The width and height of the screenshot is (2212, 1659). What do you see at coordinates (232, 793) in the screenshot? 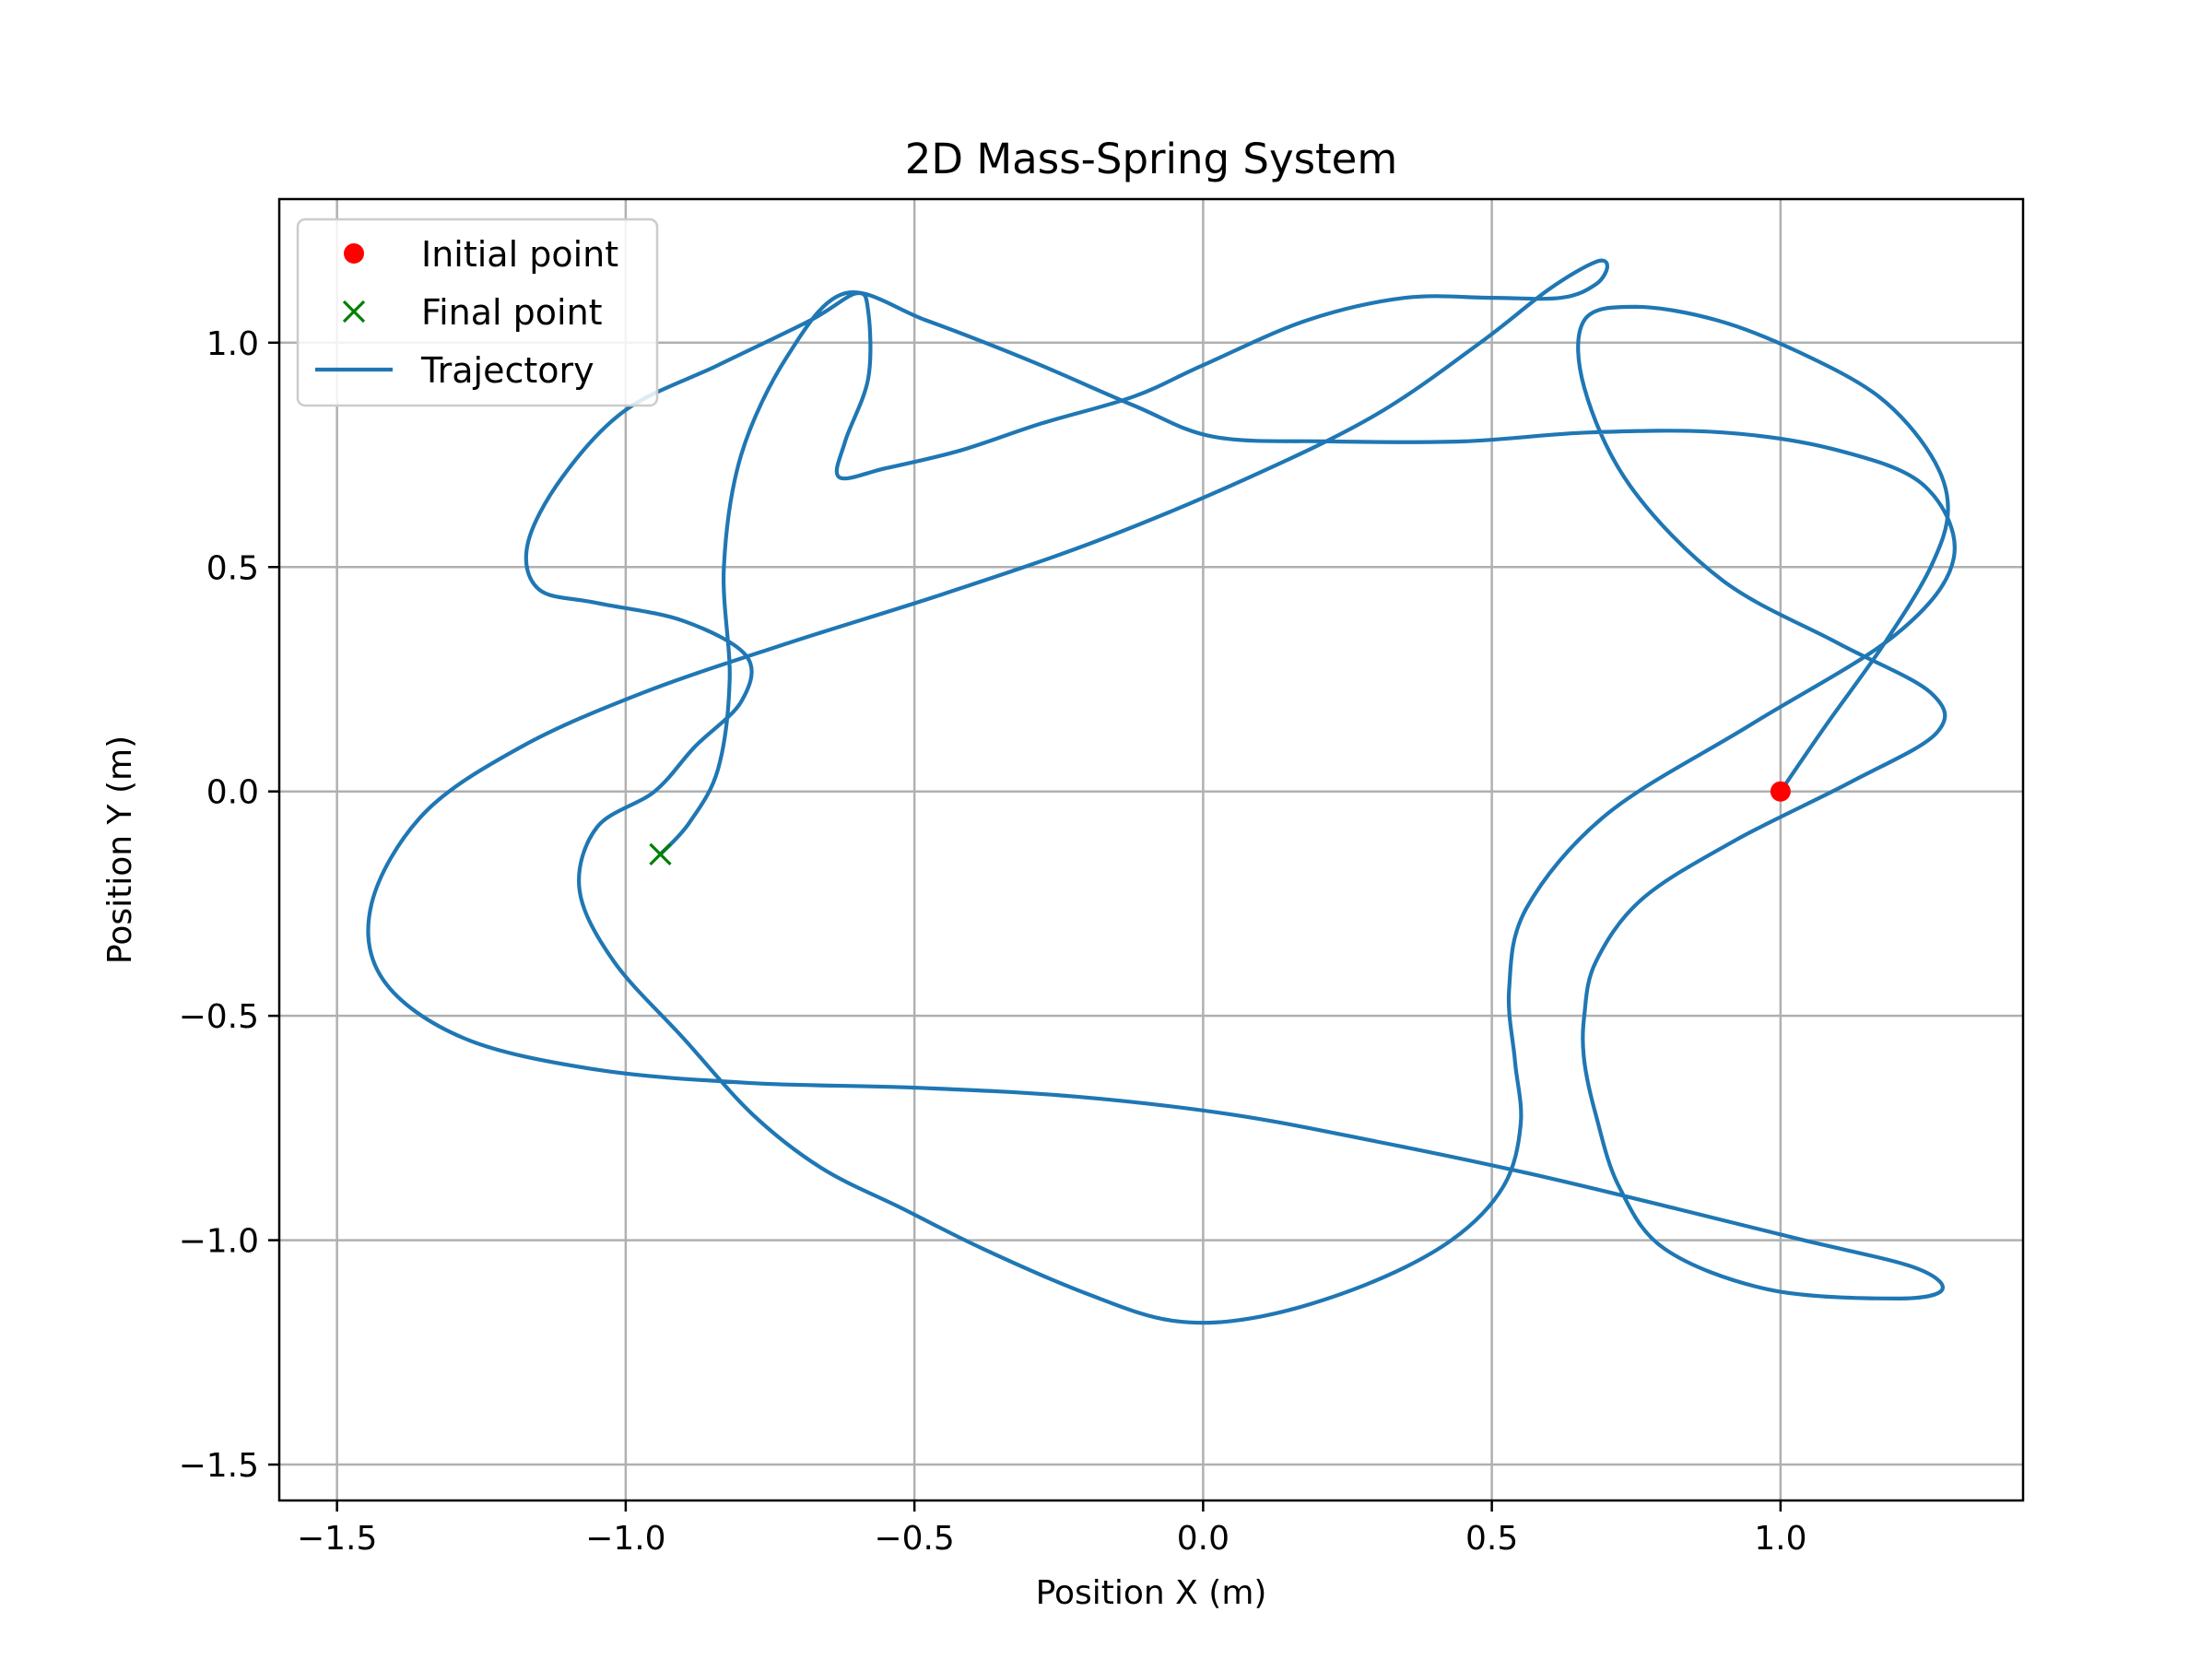
I see `y-tick-label: 0.0` at bounding box center [232, 793].